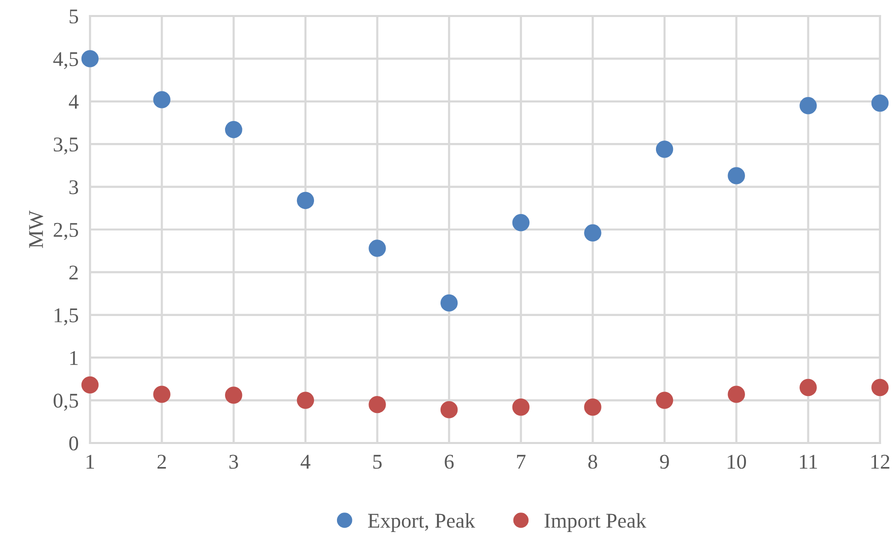 The image size is (895, 540). What do you see at coordinates (65, 61) in the screenshot?
I see `y-tick-label: 4,5` at bounding box center [65, 61].